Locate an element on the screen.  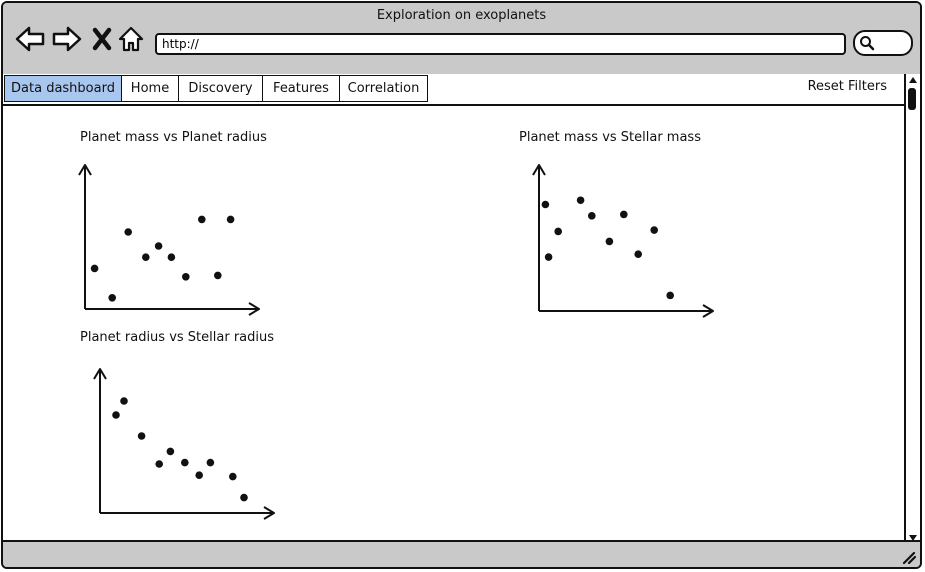
scatter-chart-mass-radius is located at coordinates (169, 240).